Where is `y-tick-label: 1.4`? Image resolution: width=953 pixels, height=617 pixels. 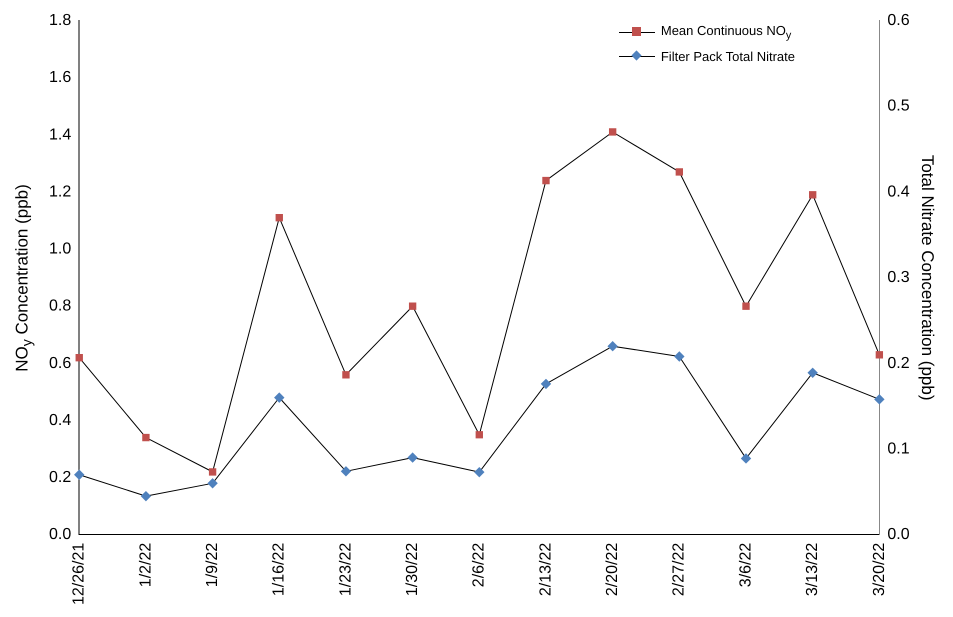
y-tick-label: 1.4 is located at coordinates (60, 135).